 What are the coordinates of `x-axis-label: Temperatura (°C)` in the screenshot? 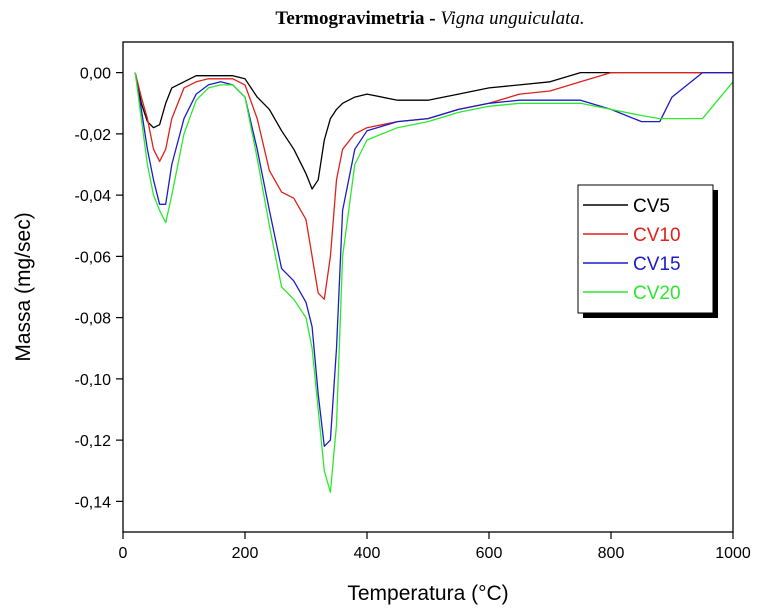 It's located at (427, 593).